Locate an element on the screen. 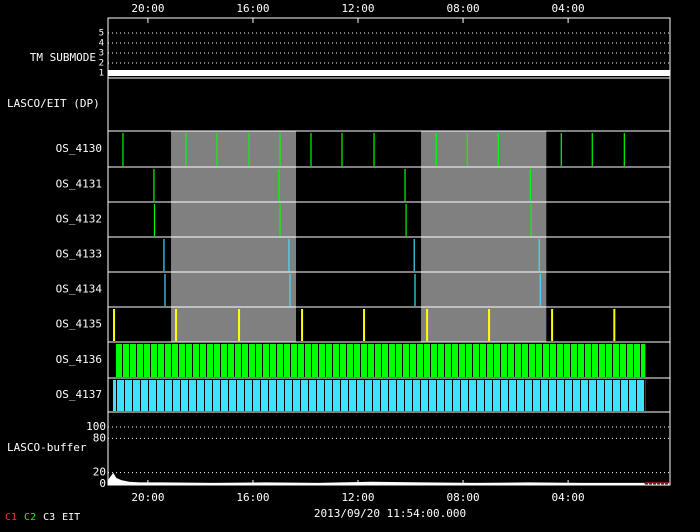 The image size is (700, 532). row-label: OS_4137 is located at coordinates (79, 394).